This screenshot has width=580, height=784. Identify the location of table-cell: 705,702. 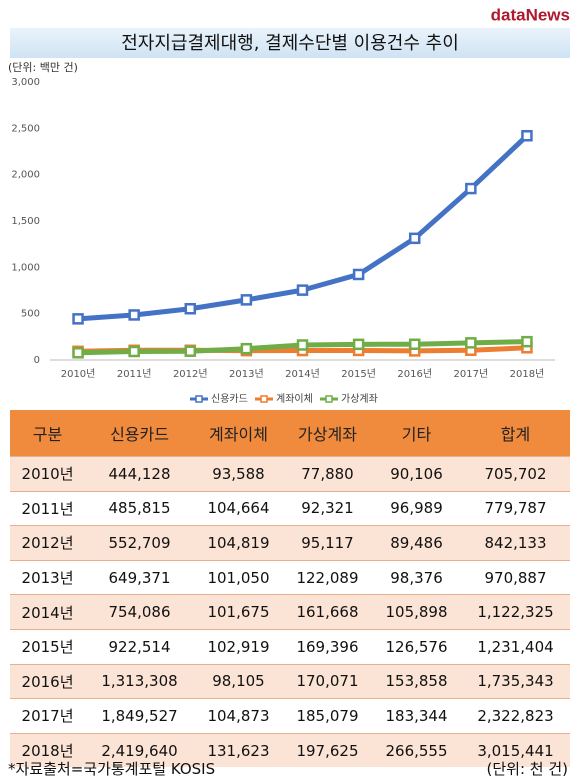
(515, 474).